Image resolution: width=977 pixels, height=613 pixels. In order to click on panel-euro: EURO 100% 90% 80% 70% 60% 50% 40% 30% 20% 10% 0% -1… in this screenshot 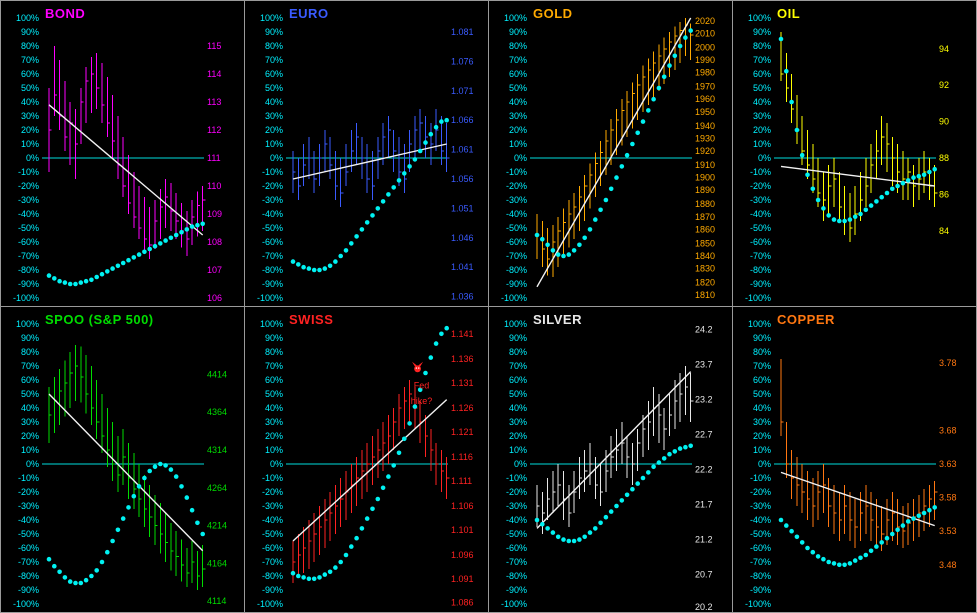, I will do `click(367, 154)`.